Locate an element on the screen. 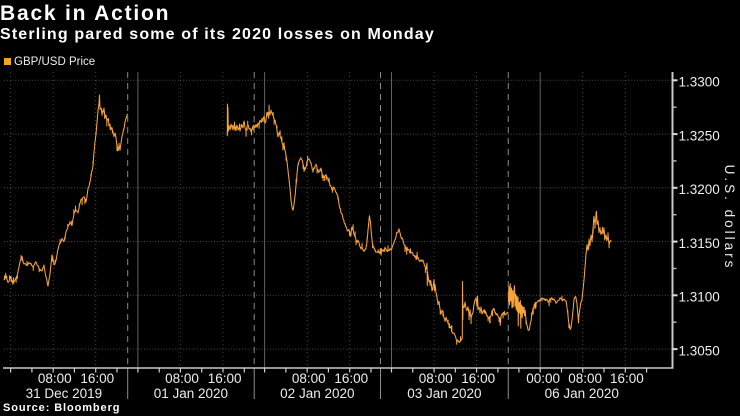  svg-text: 02 Jan 2020 is located at coordinates (317, 393).